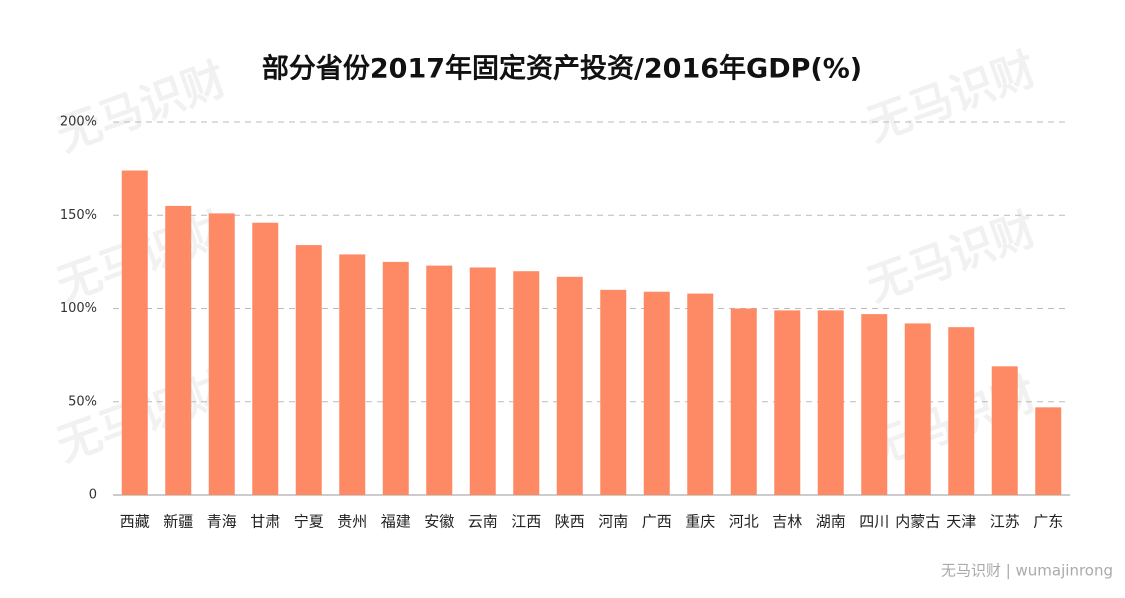 This screenshot has width=1125, height=598. Describe the element at coordinates (744, 522) in the screenshot. I see `x-tick-label: 河北` at that location.